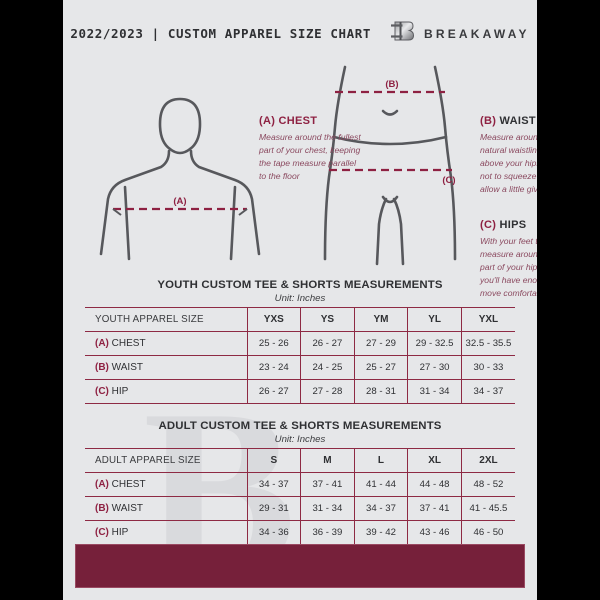 This screenshot has width=600, height=600. Describe the element at coordinates (327, 343) in the screenshot. I see `youth-cell-0-1: 26 - 27` at that location.